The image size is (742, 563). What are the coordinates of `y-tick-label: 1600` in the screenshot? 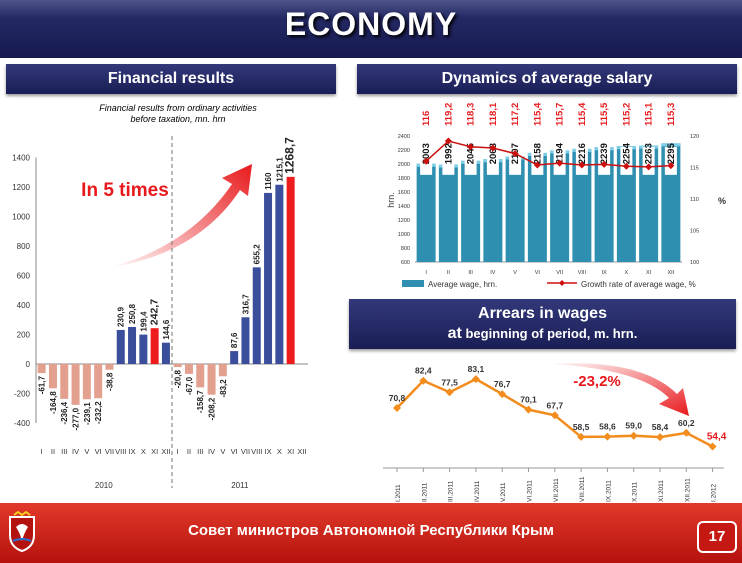 It's located at (404, 193).